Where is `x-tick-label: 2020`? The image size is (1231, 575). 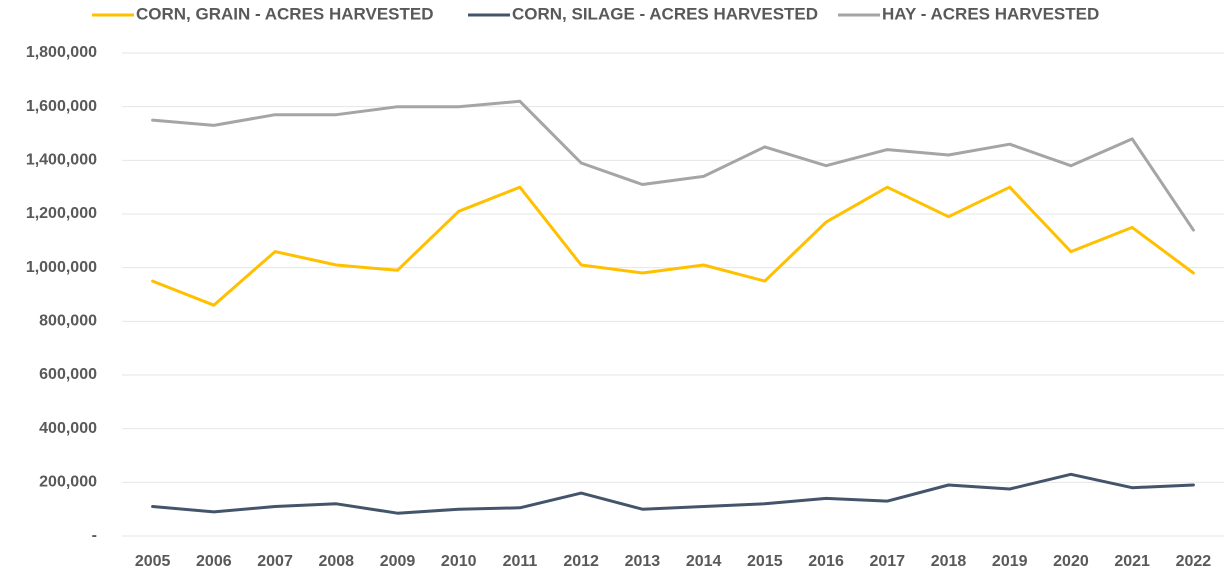
x-tick-label: 2020 is located at coordinates (1071, 561).